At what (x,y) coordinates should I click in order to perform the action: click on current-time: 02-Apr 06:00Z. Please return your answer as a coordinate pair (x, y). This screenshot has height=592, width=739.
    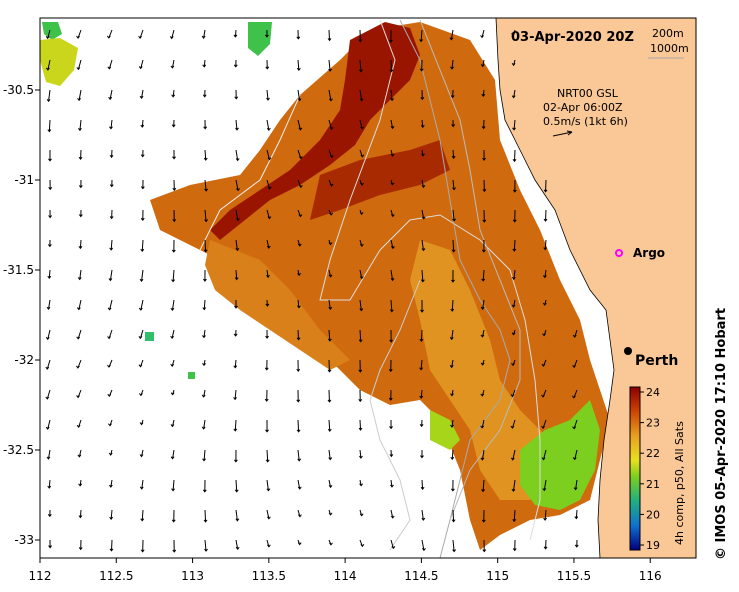
    Looking at the image, I should click on (583, 107).